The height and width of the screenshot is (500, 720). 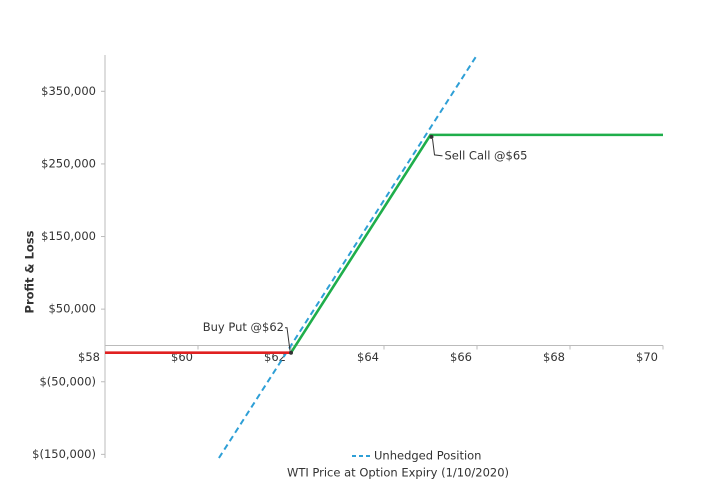 I want to click on y-axis-title: Profit & Loss, so click(x=30, y=271).